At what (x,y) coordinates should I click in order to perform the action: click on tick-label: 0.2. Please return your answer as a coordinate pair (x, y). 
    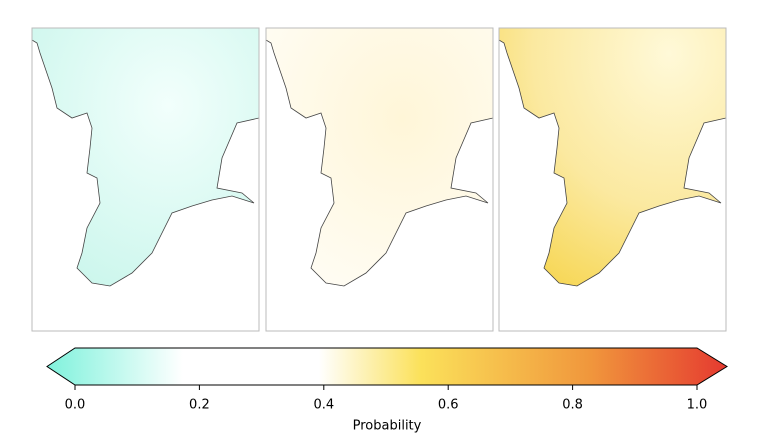
    Looking at the image, I should click on (199, 405).